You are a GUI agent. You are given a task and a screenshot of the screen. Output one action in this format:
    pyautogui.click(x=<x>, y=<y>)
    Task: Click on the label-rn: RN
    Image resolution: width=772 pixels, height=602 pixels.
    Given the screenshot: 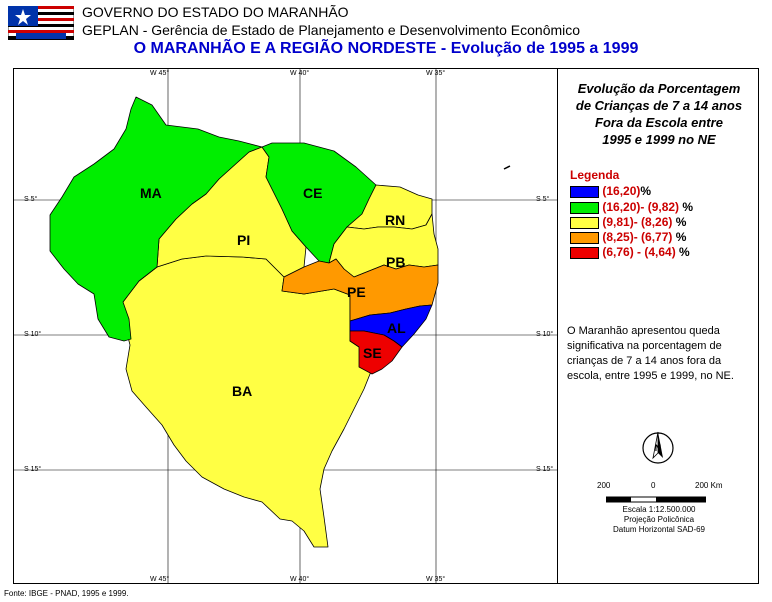 What is the action you would take?
    pyautogui.click(x=395, y=220)
    